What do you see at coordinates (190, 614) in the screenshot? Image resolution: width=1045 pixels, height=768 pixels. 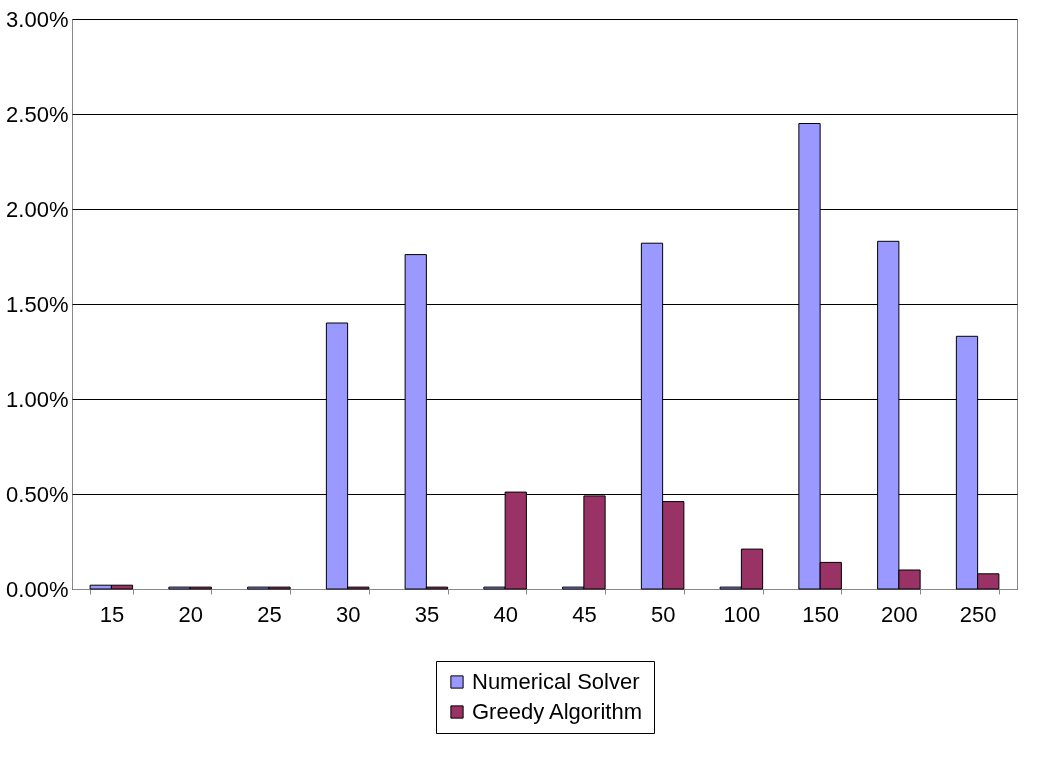 I see `x-tick-label: 20` at bounding box center [190, 614].